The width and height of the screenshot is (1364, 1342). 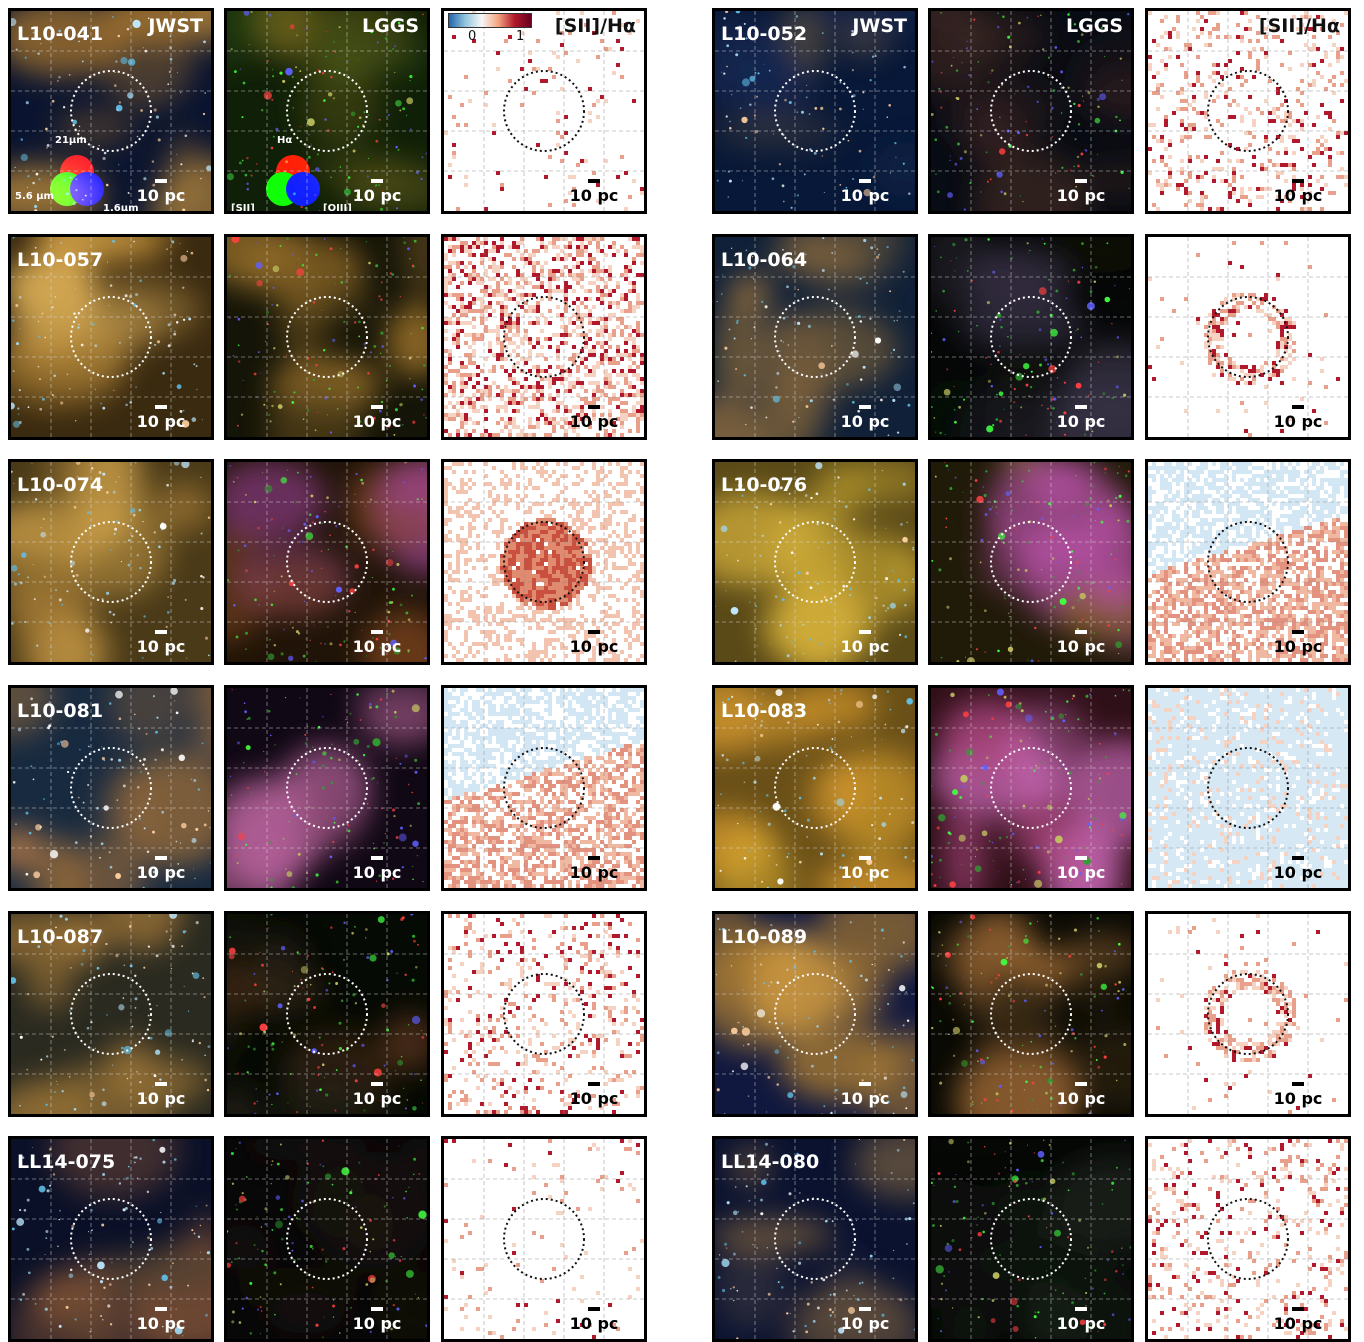 What do you see at coordinates (111, 562) in the screenshot?
I see `panel-jwst: L10-074 10 pc` at bounding box center [111, 562].